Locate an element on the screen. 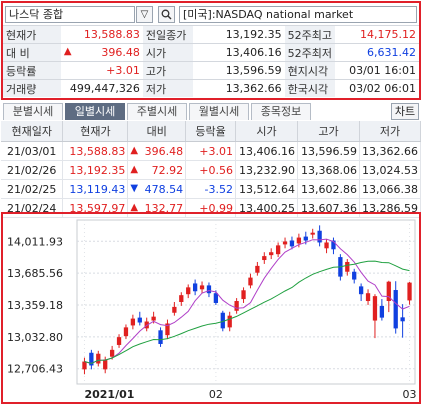  change-value: ▲ 396.48 is located at coordinates (101, 52).